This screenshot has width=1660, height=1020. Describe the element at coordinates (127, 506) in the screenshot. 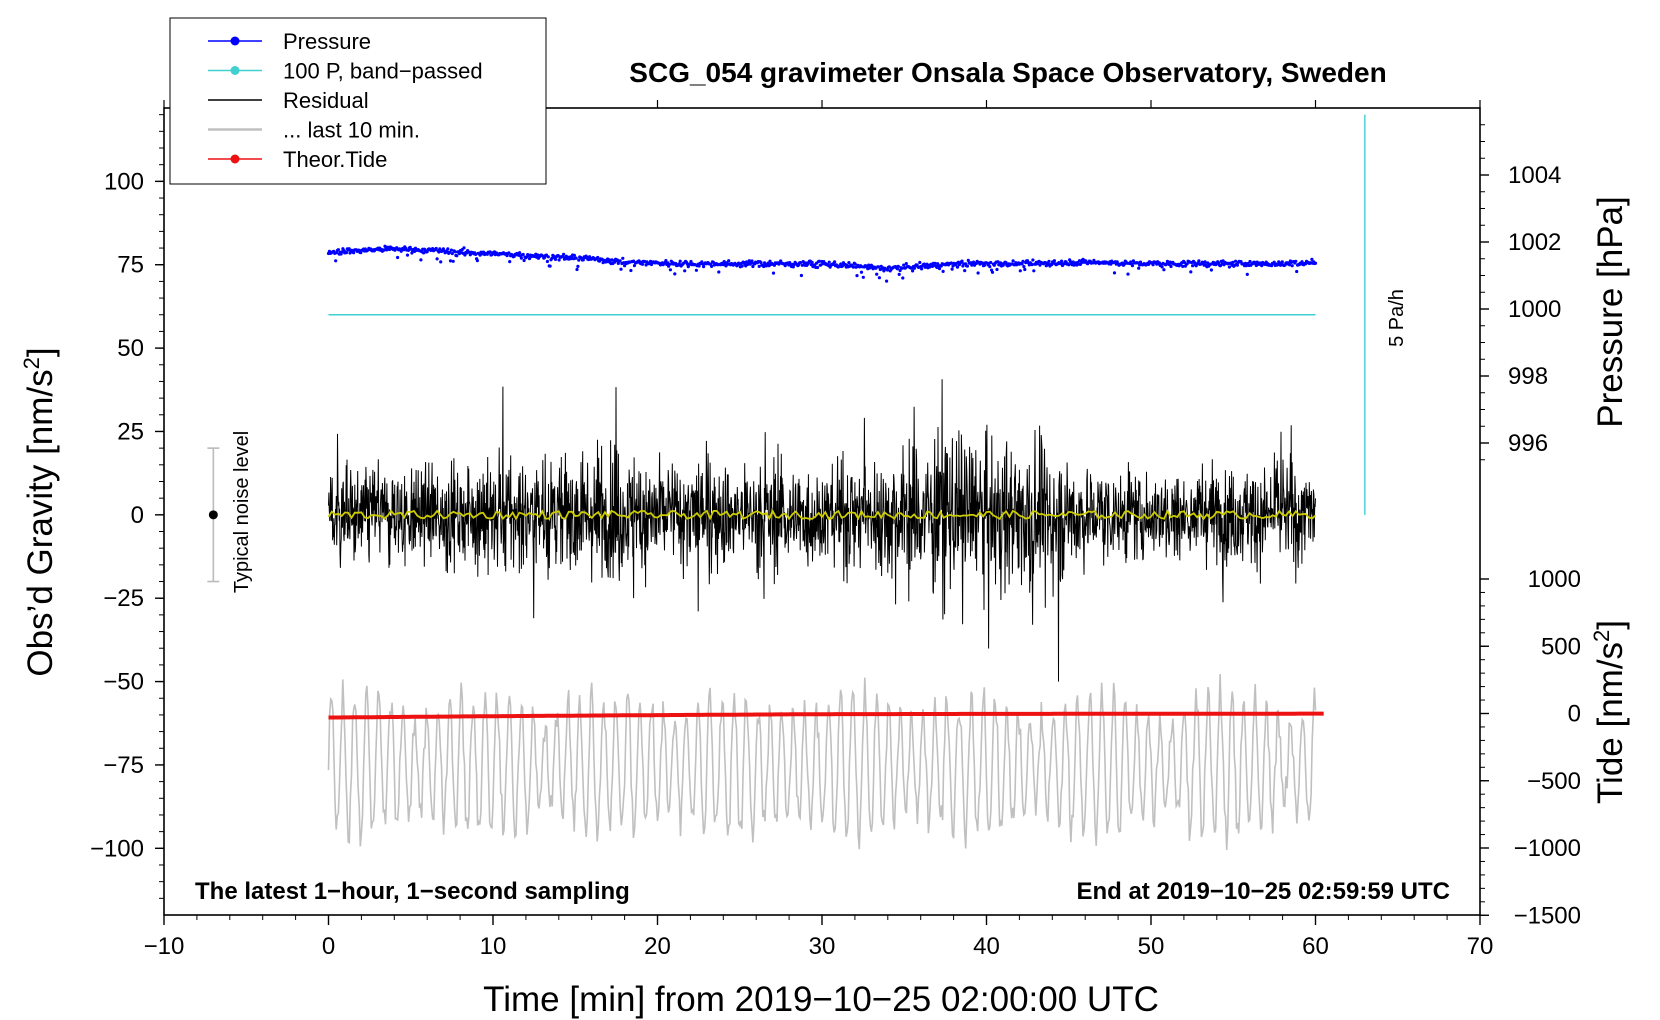

I see `left-y-axis-ticks: 100 75 50 25 0 −25 −50 −75 −100` at that location.